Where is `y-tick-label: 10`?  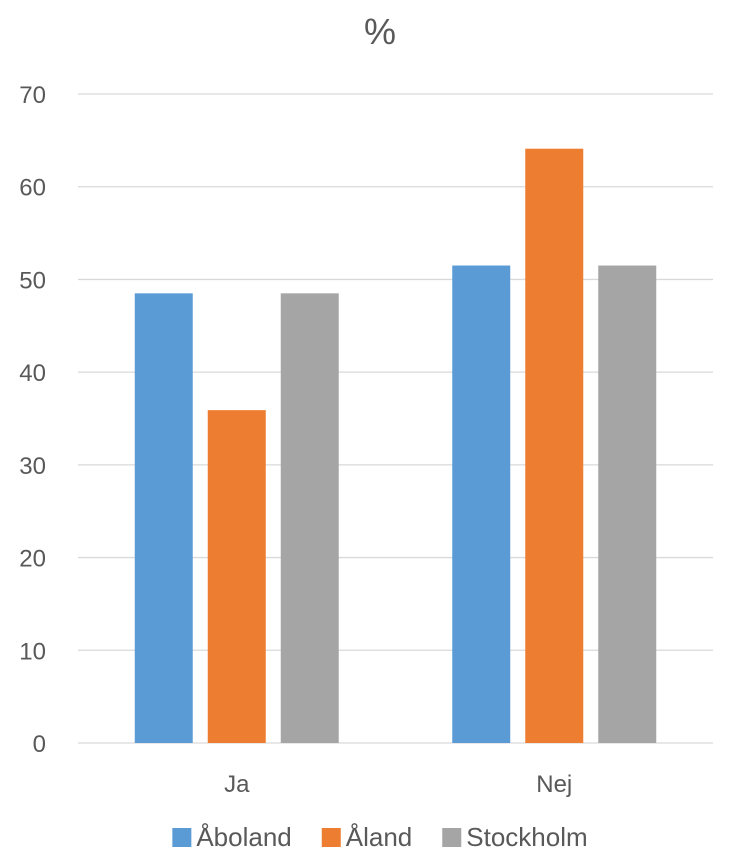
y-tick-label: 10 is located at coordinates (32, 651).